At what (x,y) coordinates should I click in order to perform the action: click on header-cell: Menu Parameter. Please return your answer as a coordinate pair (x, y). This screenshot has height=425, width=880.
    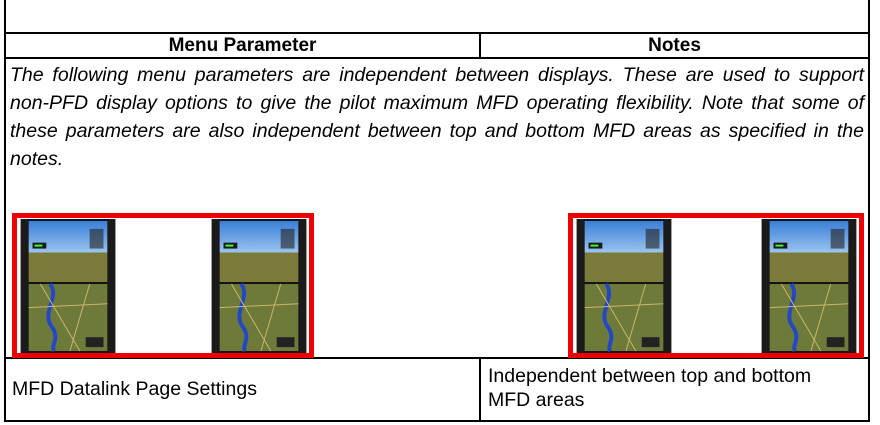
    Looking at the image, I should click on (242, 45).